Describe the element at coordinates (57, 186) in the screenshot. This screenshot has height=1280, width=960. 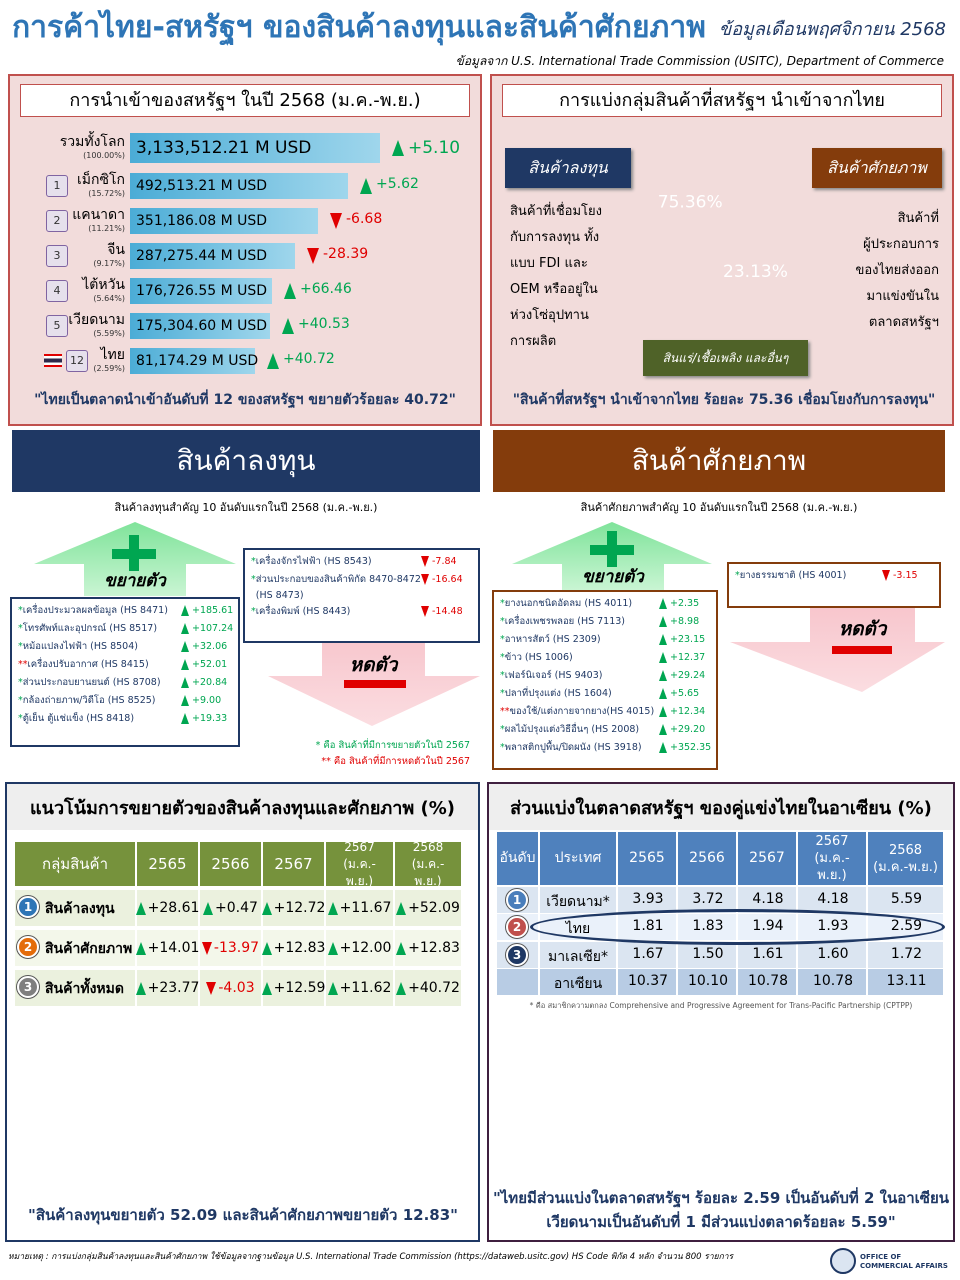
I see `rank-box: 1` at that location.